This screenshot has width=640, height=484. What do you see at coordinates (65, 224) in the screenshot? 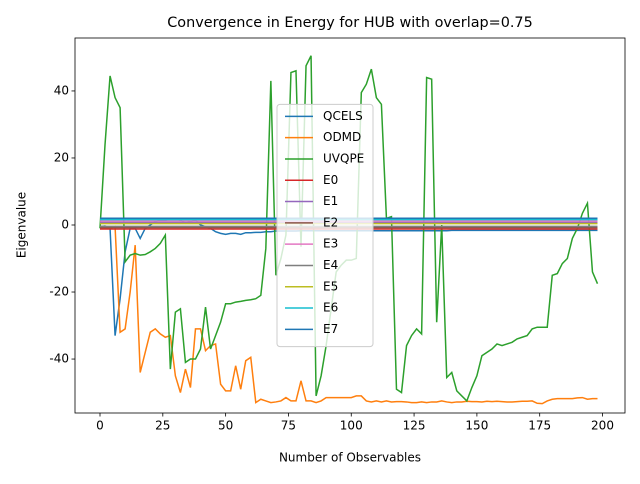
I see `y-tick-label: 0` at bounding box center [65, 224].